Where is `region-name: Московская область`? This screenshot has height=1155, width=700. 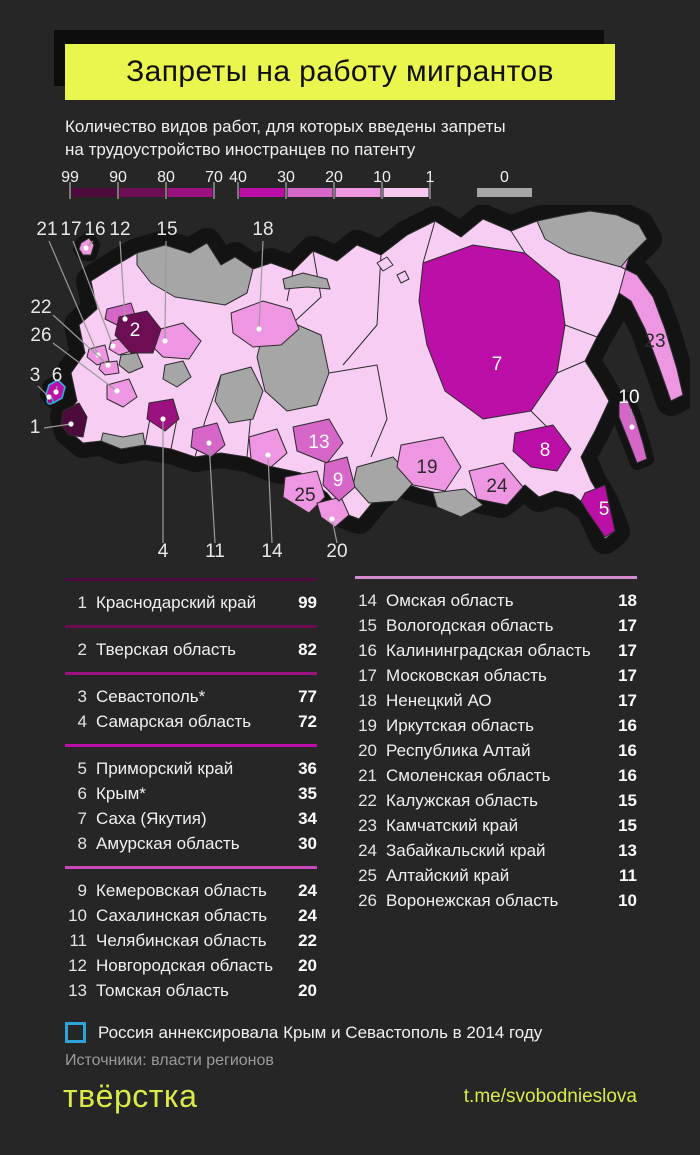 region-name: Московская область is located at coordinates (466, 675).